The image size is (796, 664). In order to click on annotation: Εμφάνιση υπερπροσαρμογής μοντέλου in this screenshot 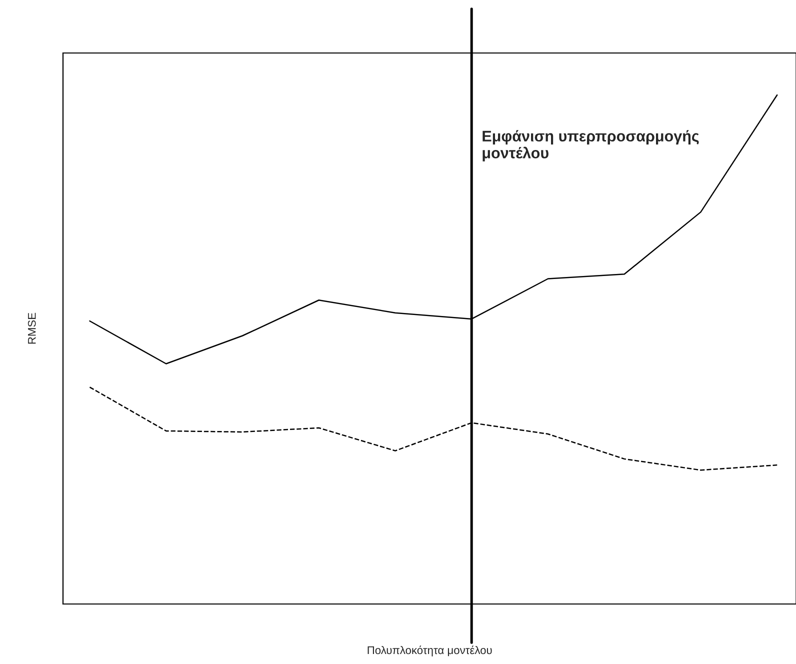, I will do `click(590, 146)`.